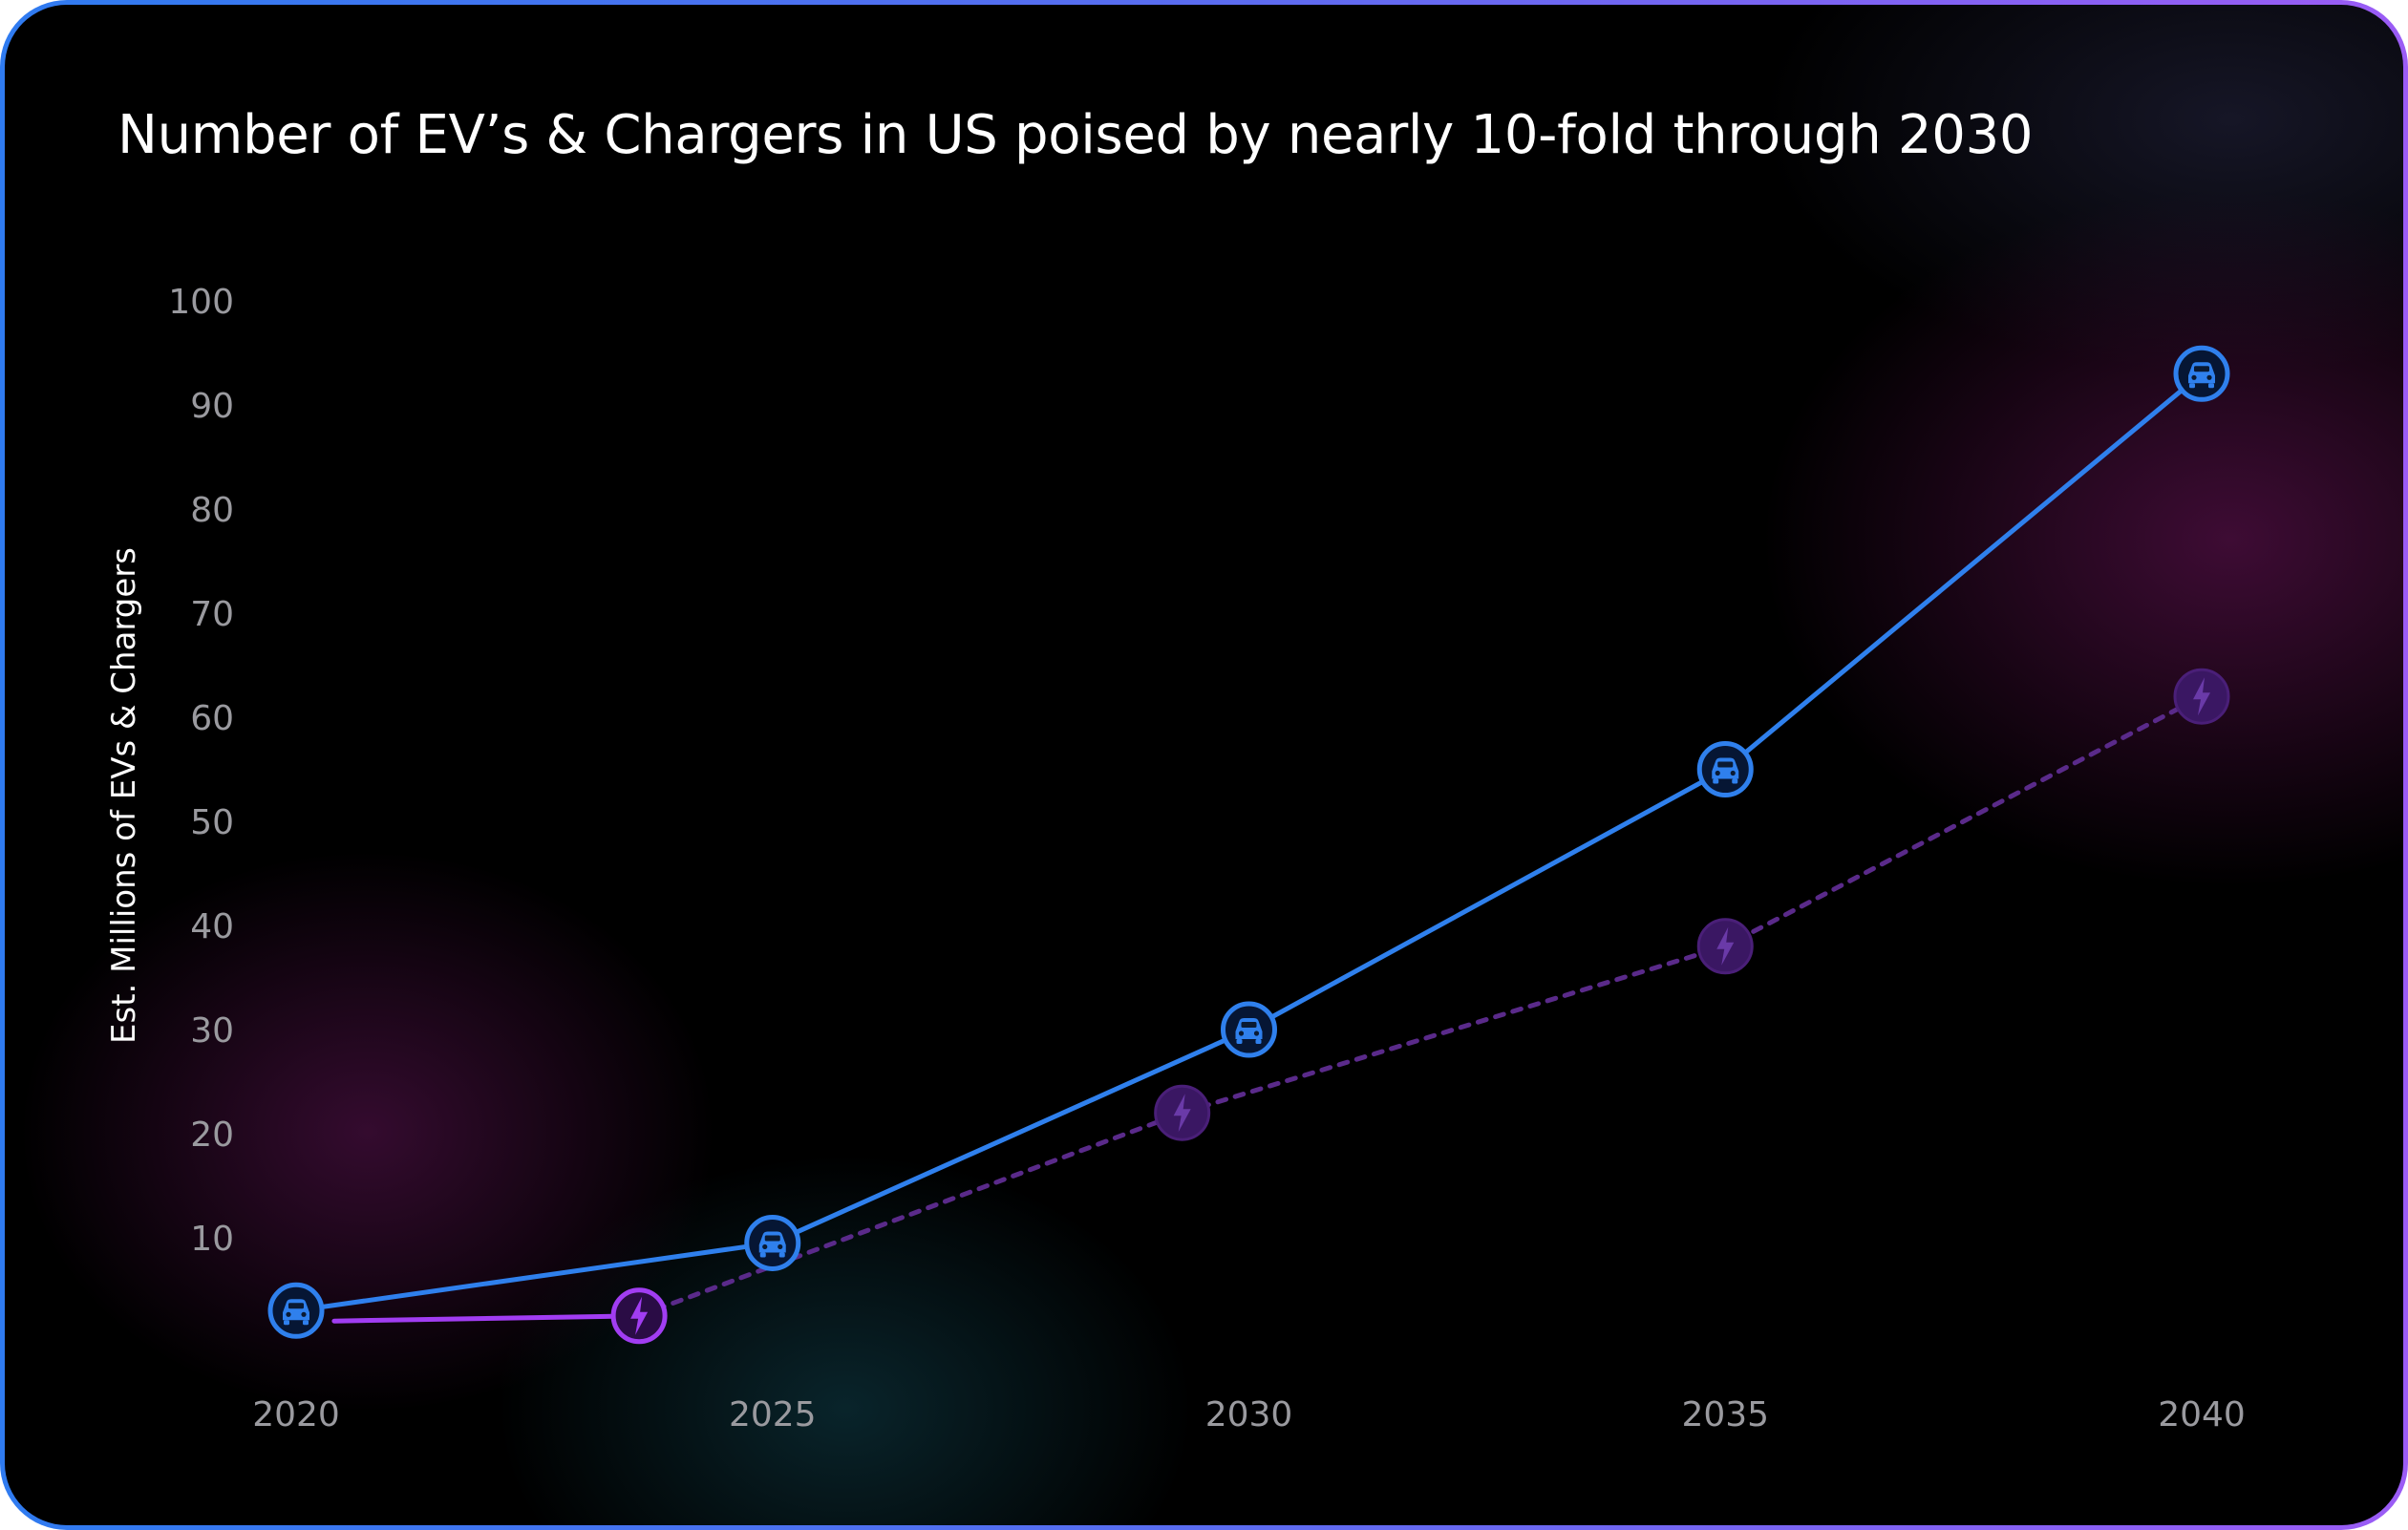  I want to click on y-tick-label: 100, so click(201, 302).